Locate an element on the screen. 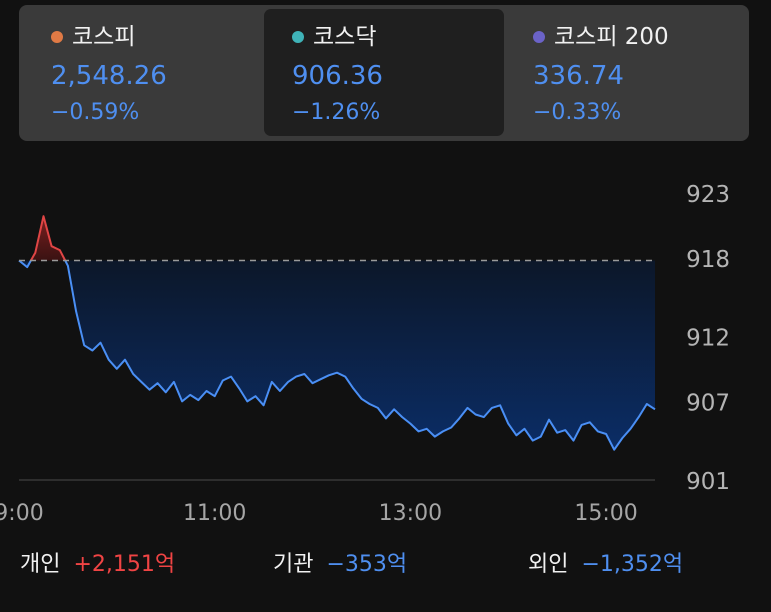  flow-foreigner: 외인 −1,352억 is located at coordinates (605, 562).